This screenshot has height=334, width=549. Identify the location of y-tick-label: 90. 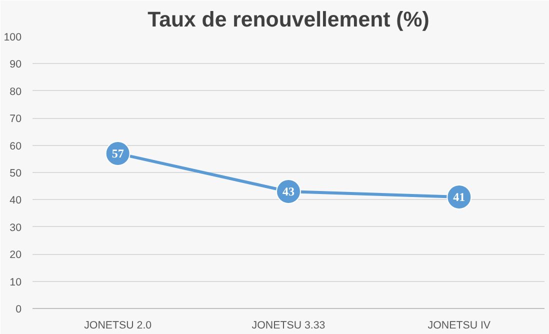
(16, 64).